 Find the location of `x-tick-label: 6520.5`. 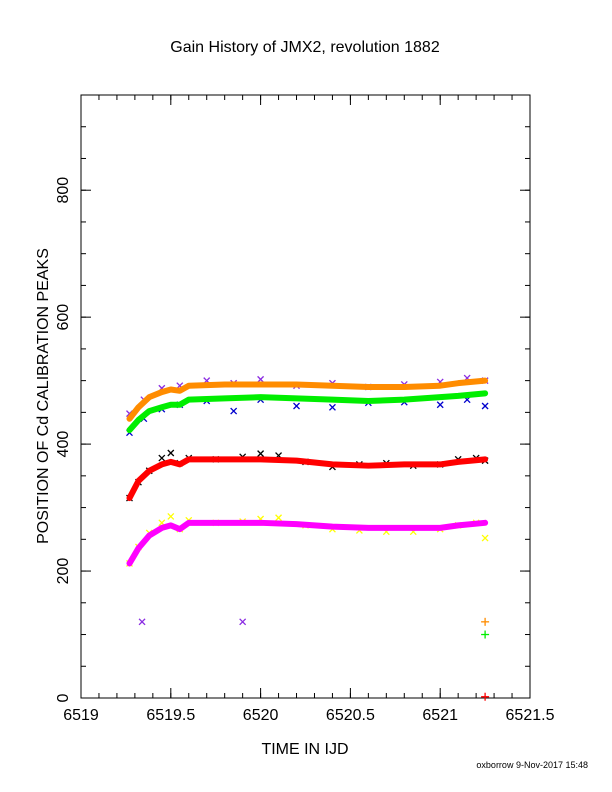

x-tick-label: 6520.5 is located at coordinates (350, 715).